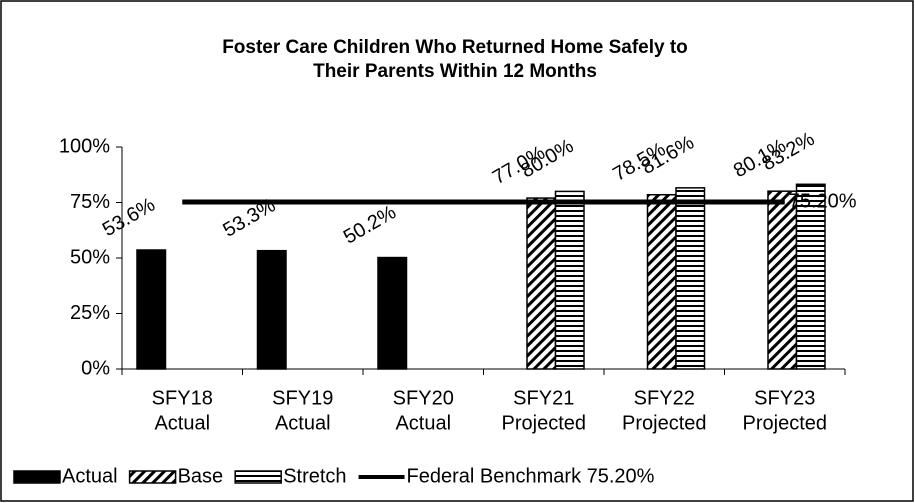 The width and height of the screenshot is (915, 503). Describe the element at coordinates (182, 398) in the screenshot. I see `x-tick-label: SFY18` at that location.